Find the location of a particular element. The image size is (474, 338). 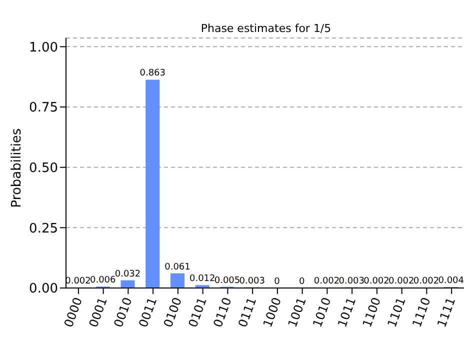

chart-title: Phase estimates for 1/5 is located at coordinates (266, 28).